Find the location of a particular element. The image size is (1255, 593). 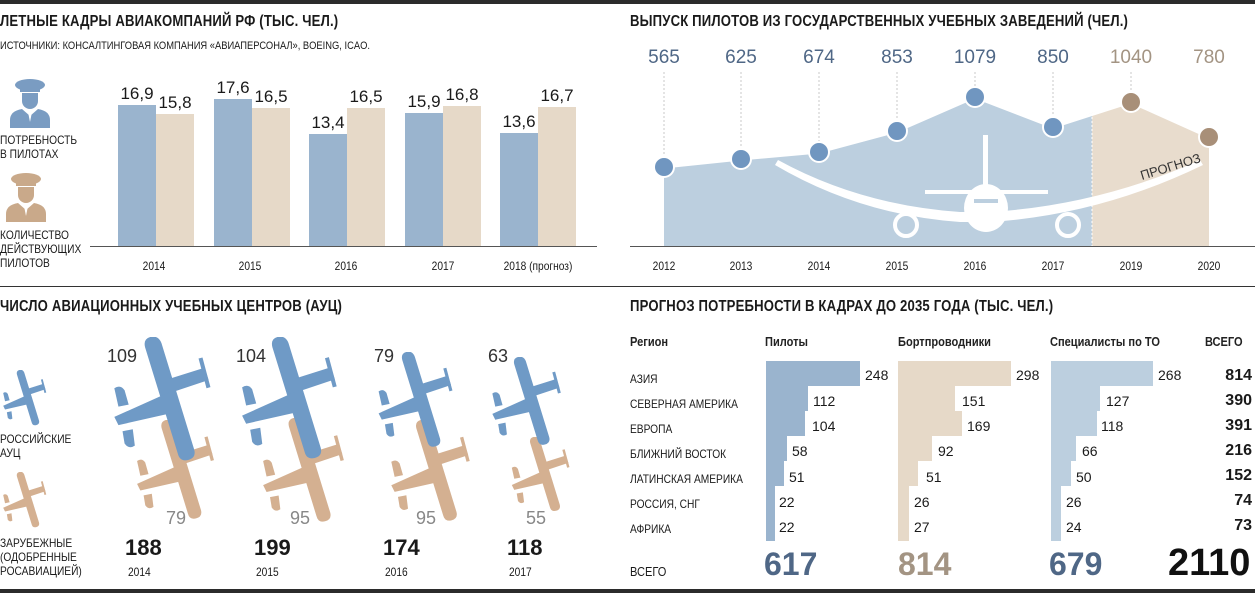

total-value: 390 is located at coordinates (1238, 400).